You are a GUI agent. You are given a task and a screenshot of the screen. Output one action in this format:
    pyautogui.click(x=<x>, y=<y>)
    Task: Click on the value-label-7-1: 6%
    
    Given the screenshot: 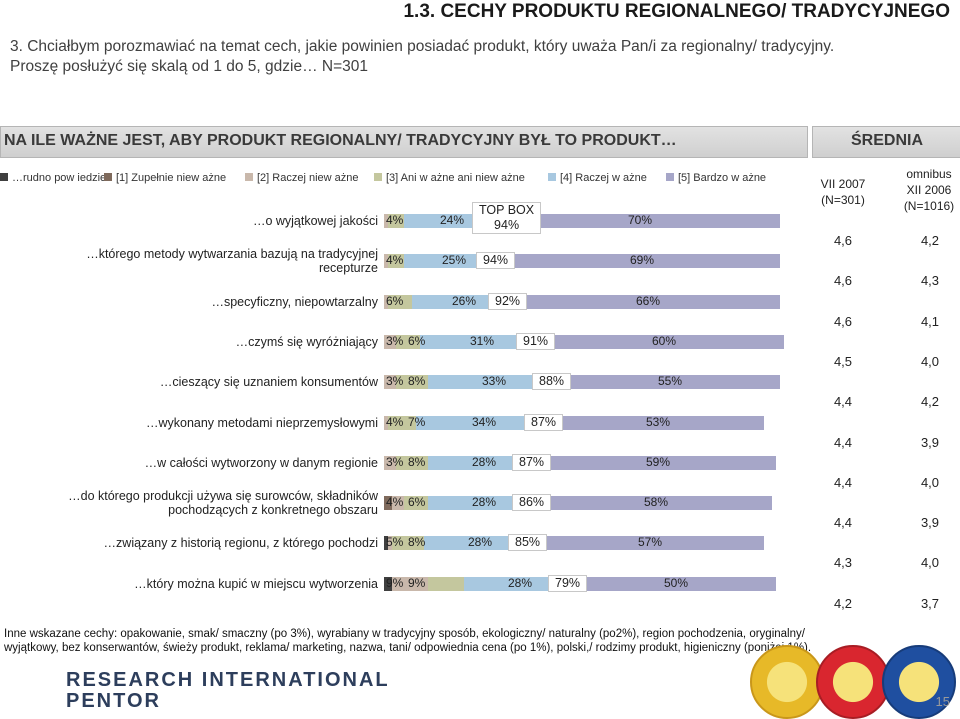 What is the action you would take?
    pyautogui.click(x=417, y=502)
    